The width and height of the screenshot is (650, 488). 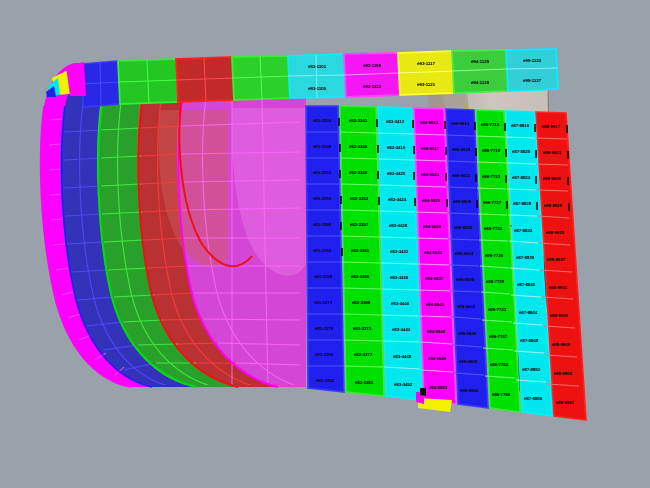 What do you see at coordinates (323, 302) in the screenshot?
I see `svg-text: e81-2272` at bounding box center [323, 302].